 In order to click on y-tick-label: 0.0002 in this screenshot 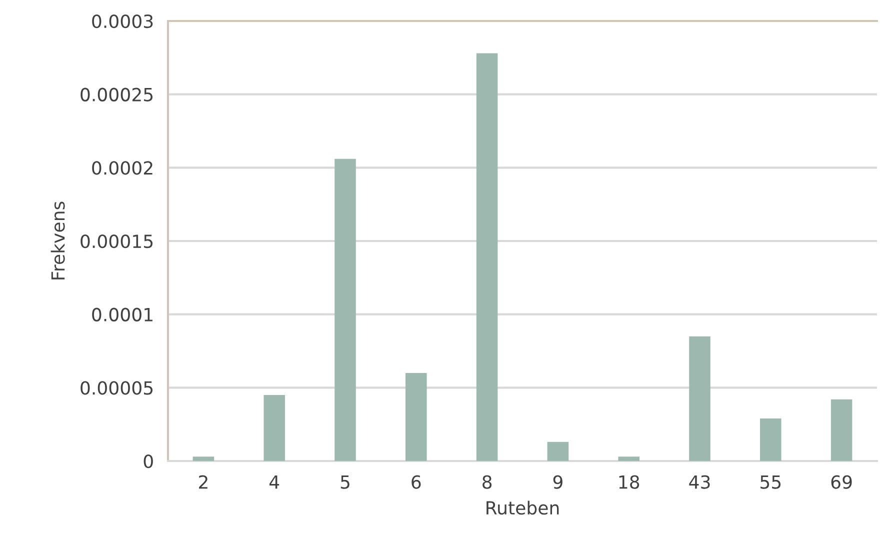, I will do `click(122, 168)`.